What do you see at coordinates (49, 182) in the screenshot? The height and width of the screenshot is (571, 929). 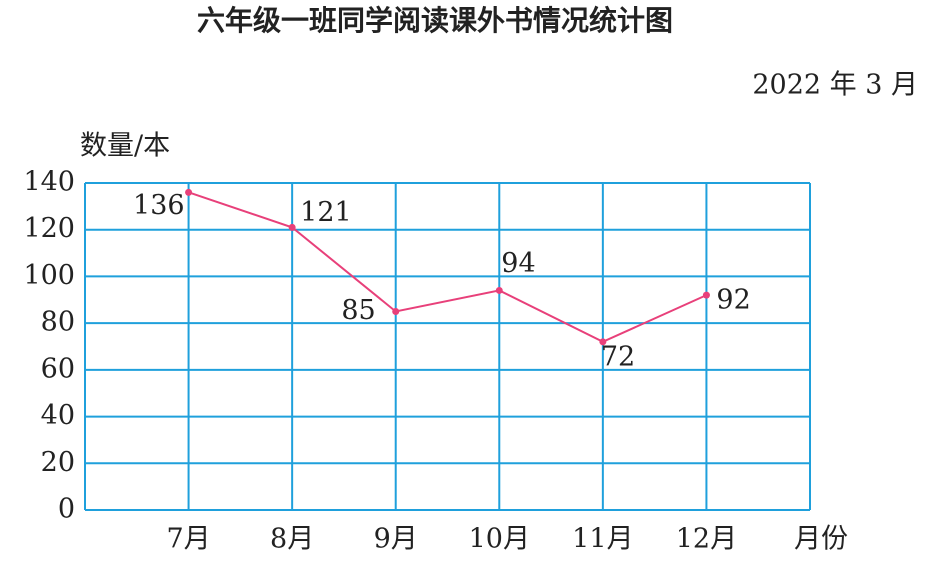 I see `y-tick-label: 140` at bounding box center [49, 182].